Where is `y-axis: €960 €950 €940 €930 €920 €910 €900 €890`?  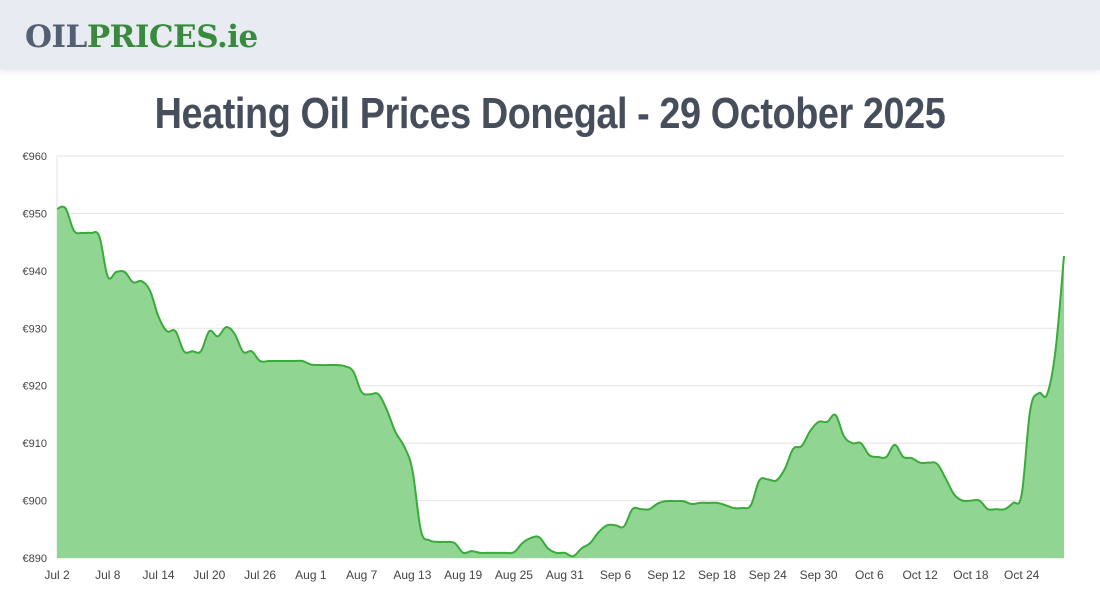
y-axis: €960 €950 €940 €930 €920 €910 €900 €890 is located at coordinates (35, 358).